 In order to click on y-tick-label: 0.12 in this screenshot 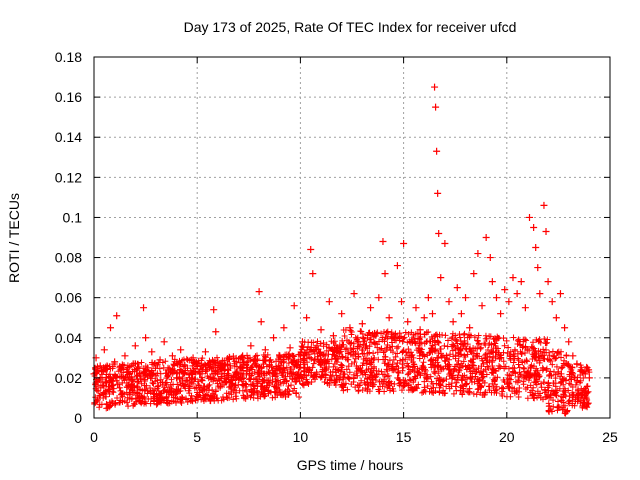, I will do `click(68, 177)`.